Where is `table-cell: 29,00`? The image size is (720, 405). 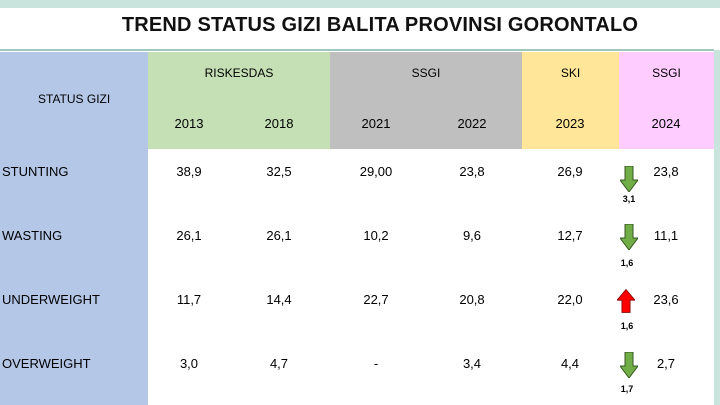
table-cell: 29,00 is located at coordinates (376, 171).